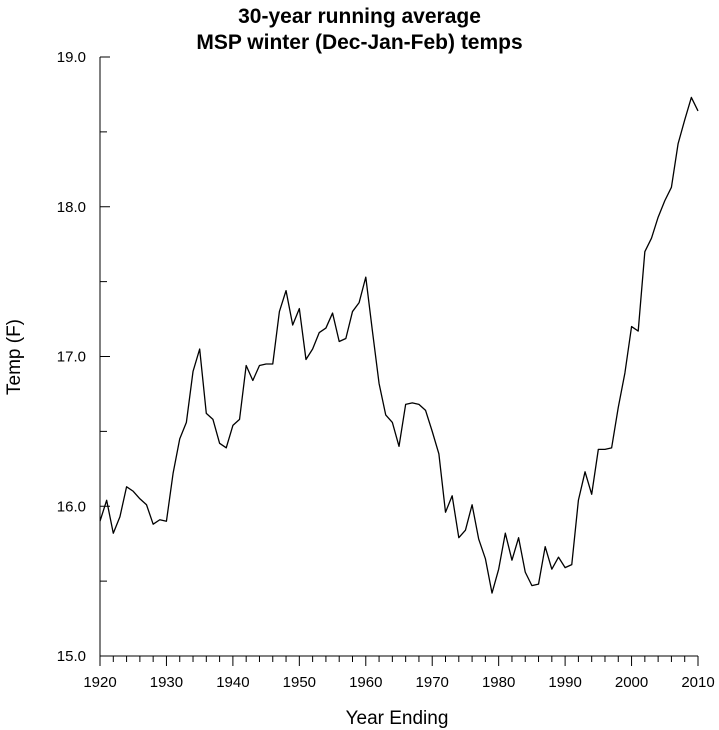  What do you see at coordinates (166, 682) in the screenshot?
I see `x-tick-label: 1930` at bounding box center [166, 682].